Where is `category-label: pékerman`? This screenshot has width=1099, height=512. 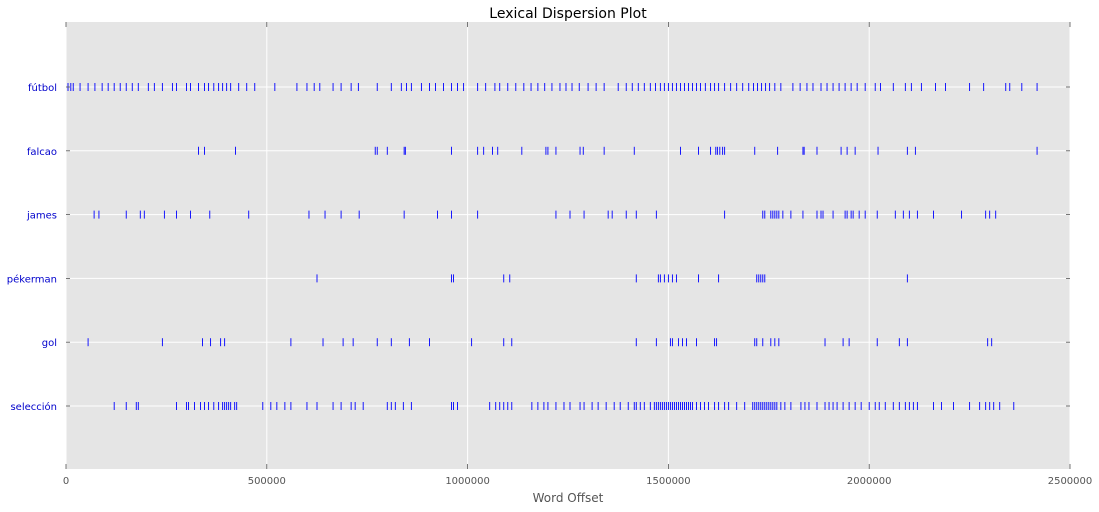 category-label: pékerman is located at coordinates (32, 279).